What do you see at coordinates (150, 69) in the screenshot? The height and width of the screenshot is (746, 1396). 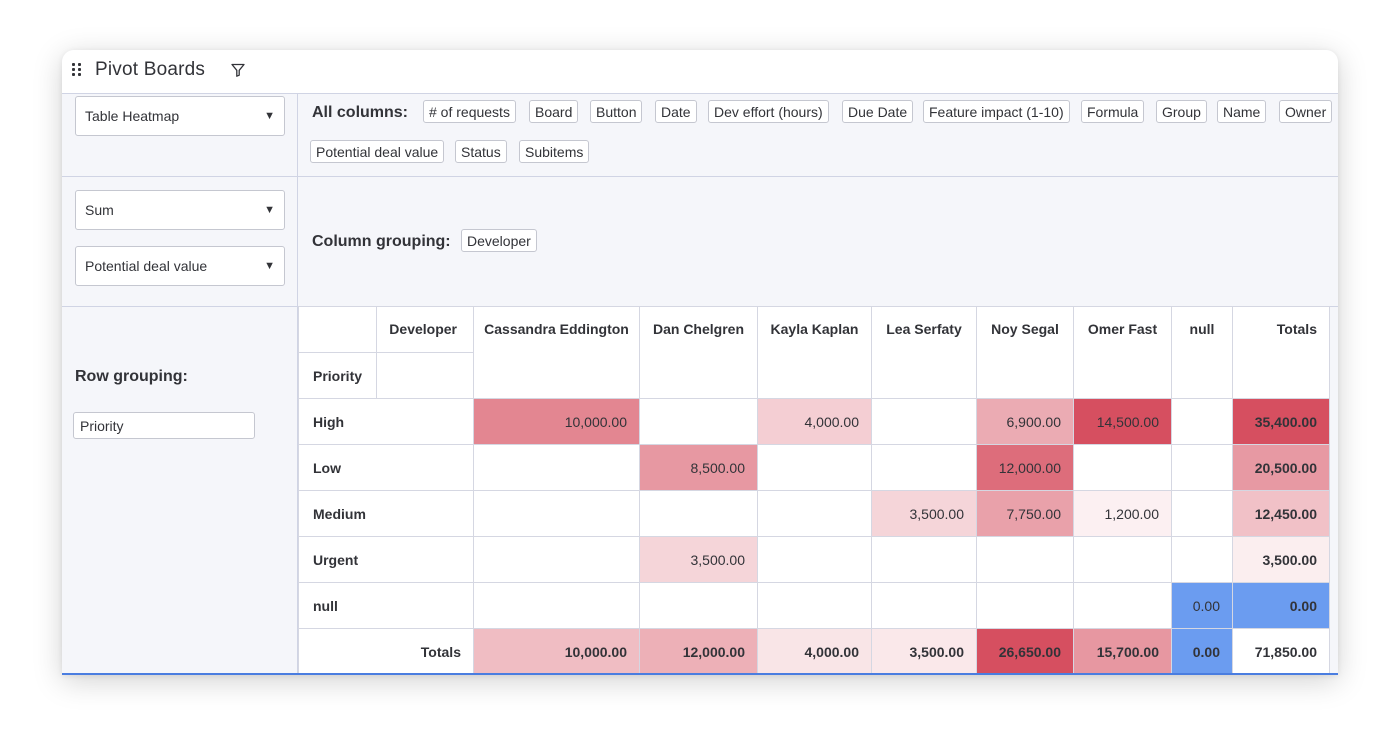 I see `widget-title: Pivot Boards` at bounding box center [150, 69].